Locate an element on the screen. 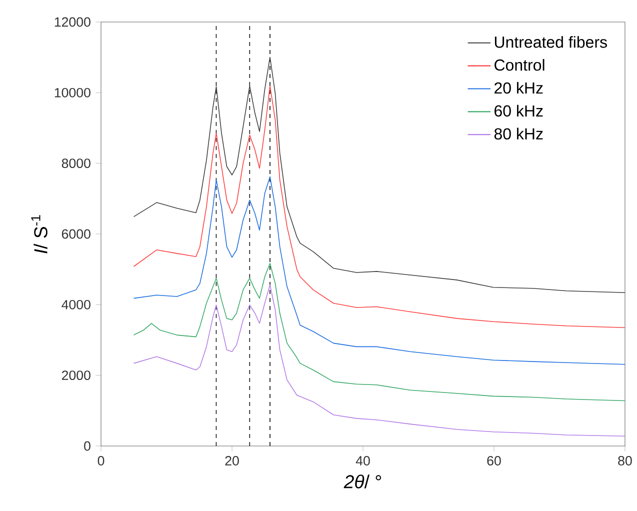 The width and height of the screenshot is (637, 511). x-tick-label: 60 is located at coordinates (494, 461).